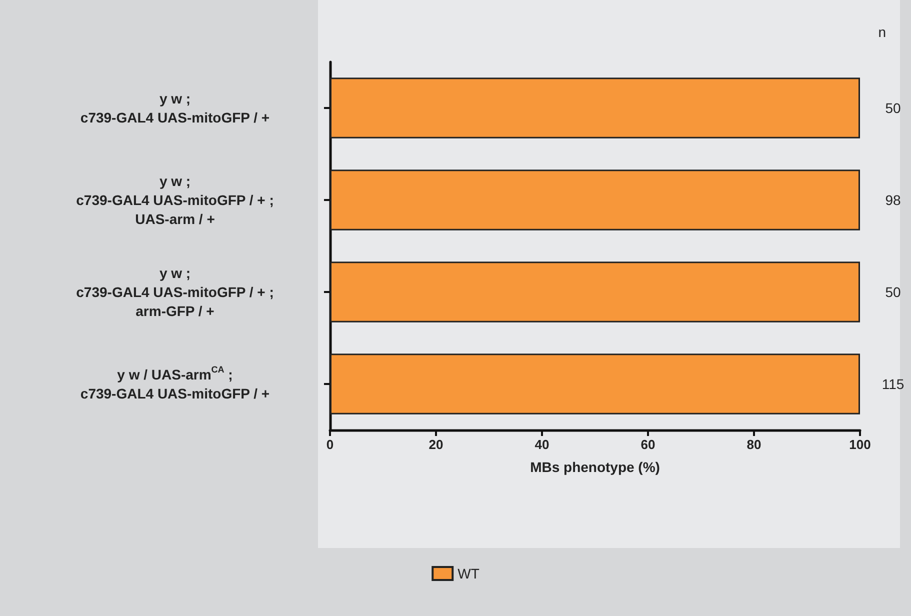 This screenshot has height=616, width=911. What do you see at coordinates (175, 108) in the screenshot?
I see `y-tick-label: y w ; c739-GAL4 UAS-mitoGFP / +` at bounding box center [175, 108].